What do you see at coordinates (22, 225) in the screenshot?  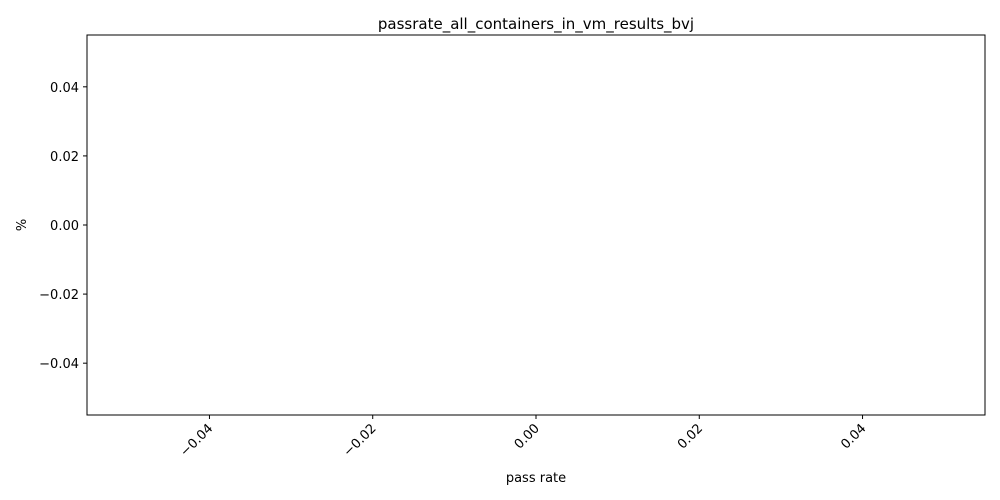 I see `y-axis-label: %` at bounding box center [22, 225].